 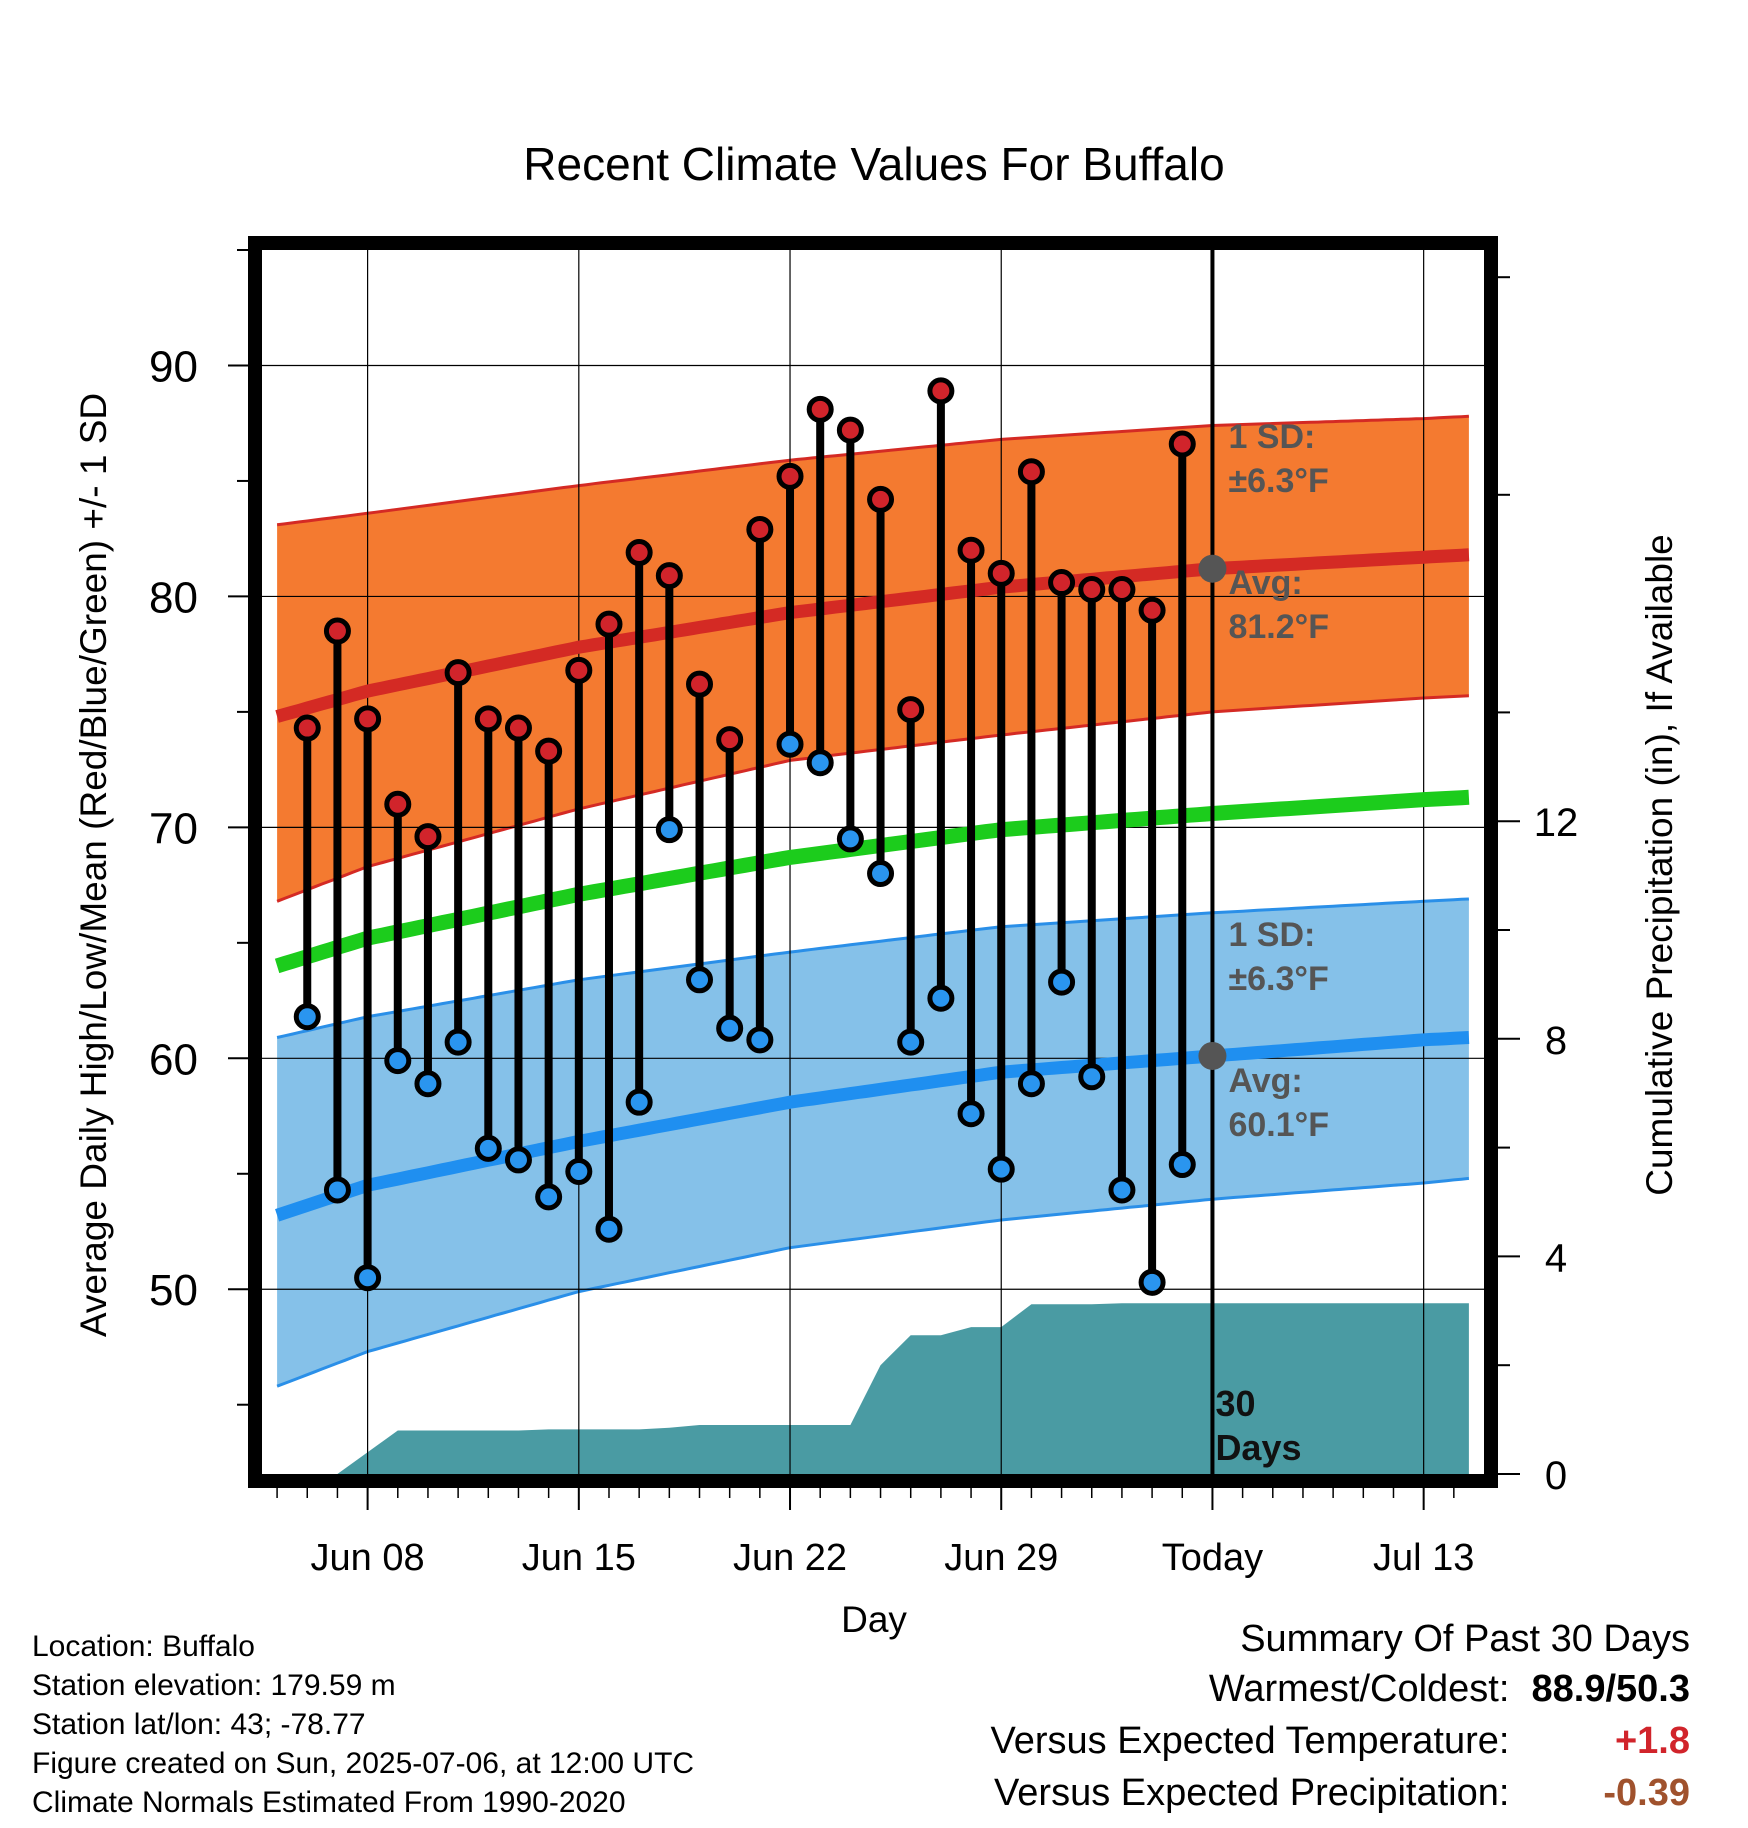 I want to click on x-tick-label: Jun 15, so click(x=579, y=1558).